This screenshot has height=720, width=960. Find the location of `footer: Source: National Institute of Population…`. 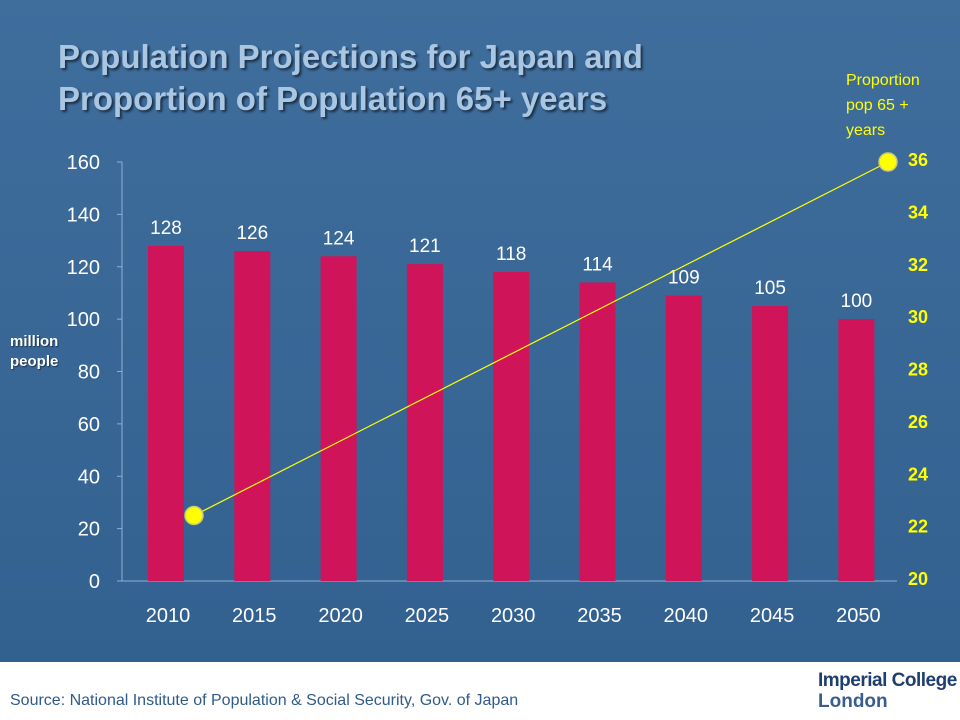

footer: Source: National Institute of Population… is located at coordinates (480, 691).